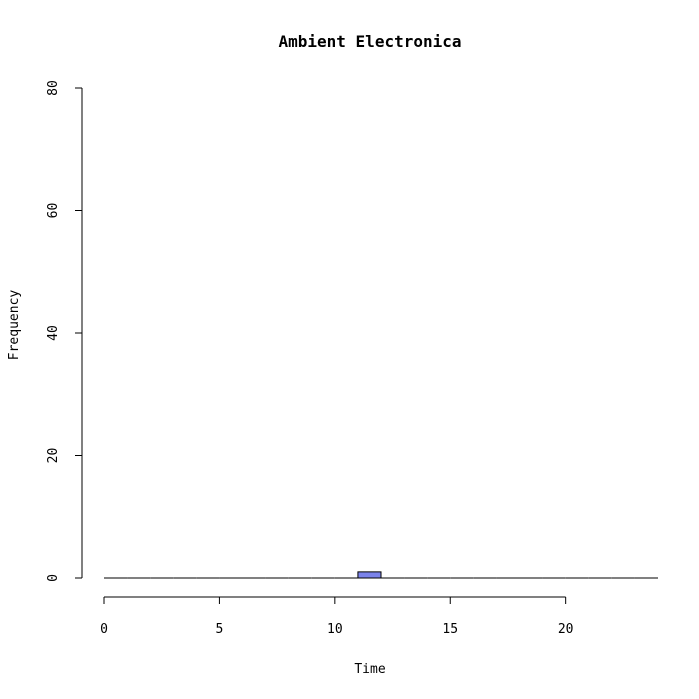  What do you see at coordinates (337, 616) in the screenshot?
I see `x-axis: 0 5 10 15 20` at bounding box center [337, 616].